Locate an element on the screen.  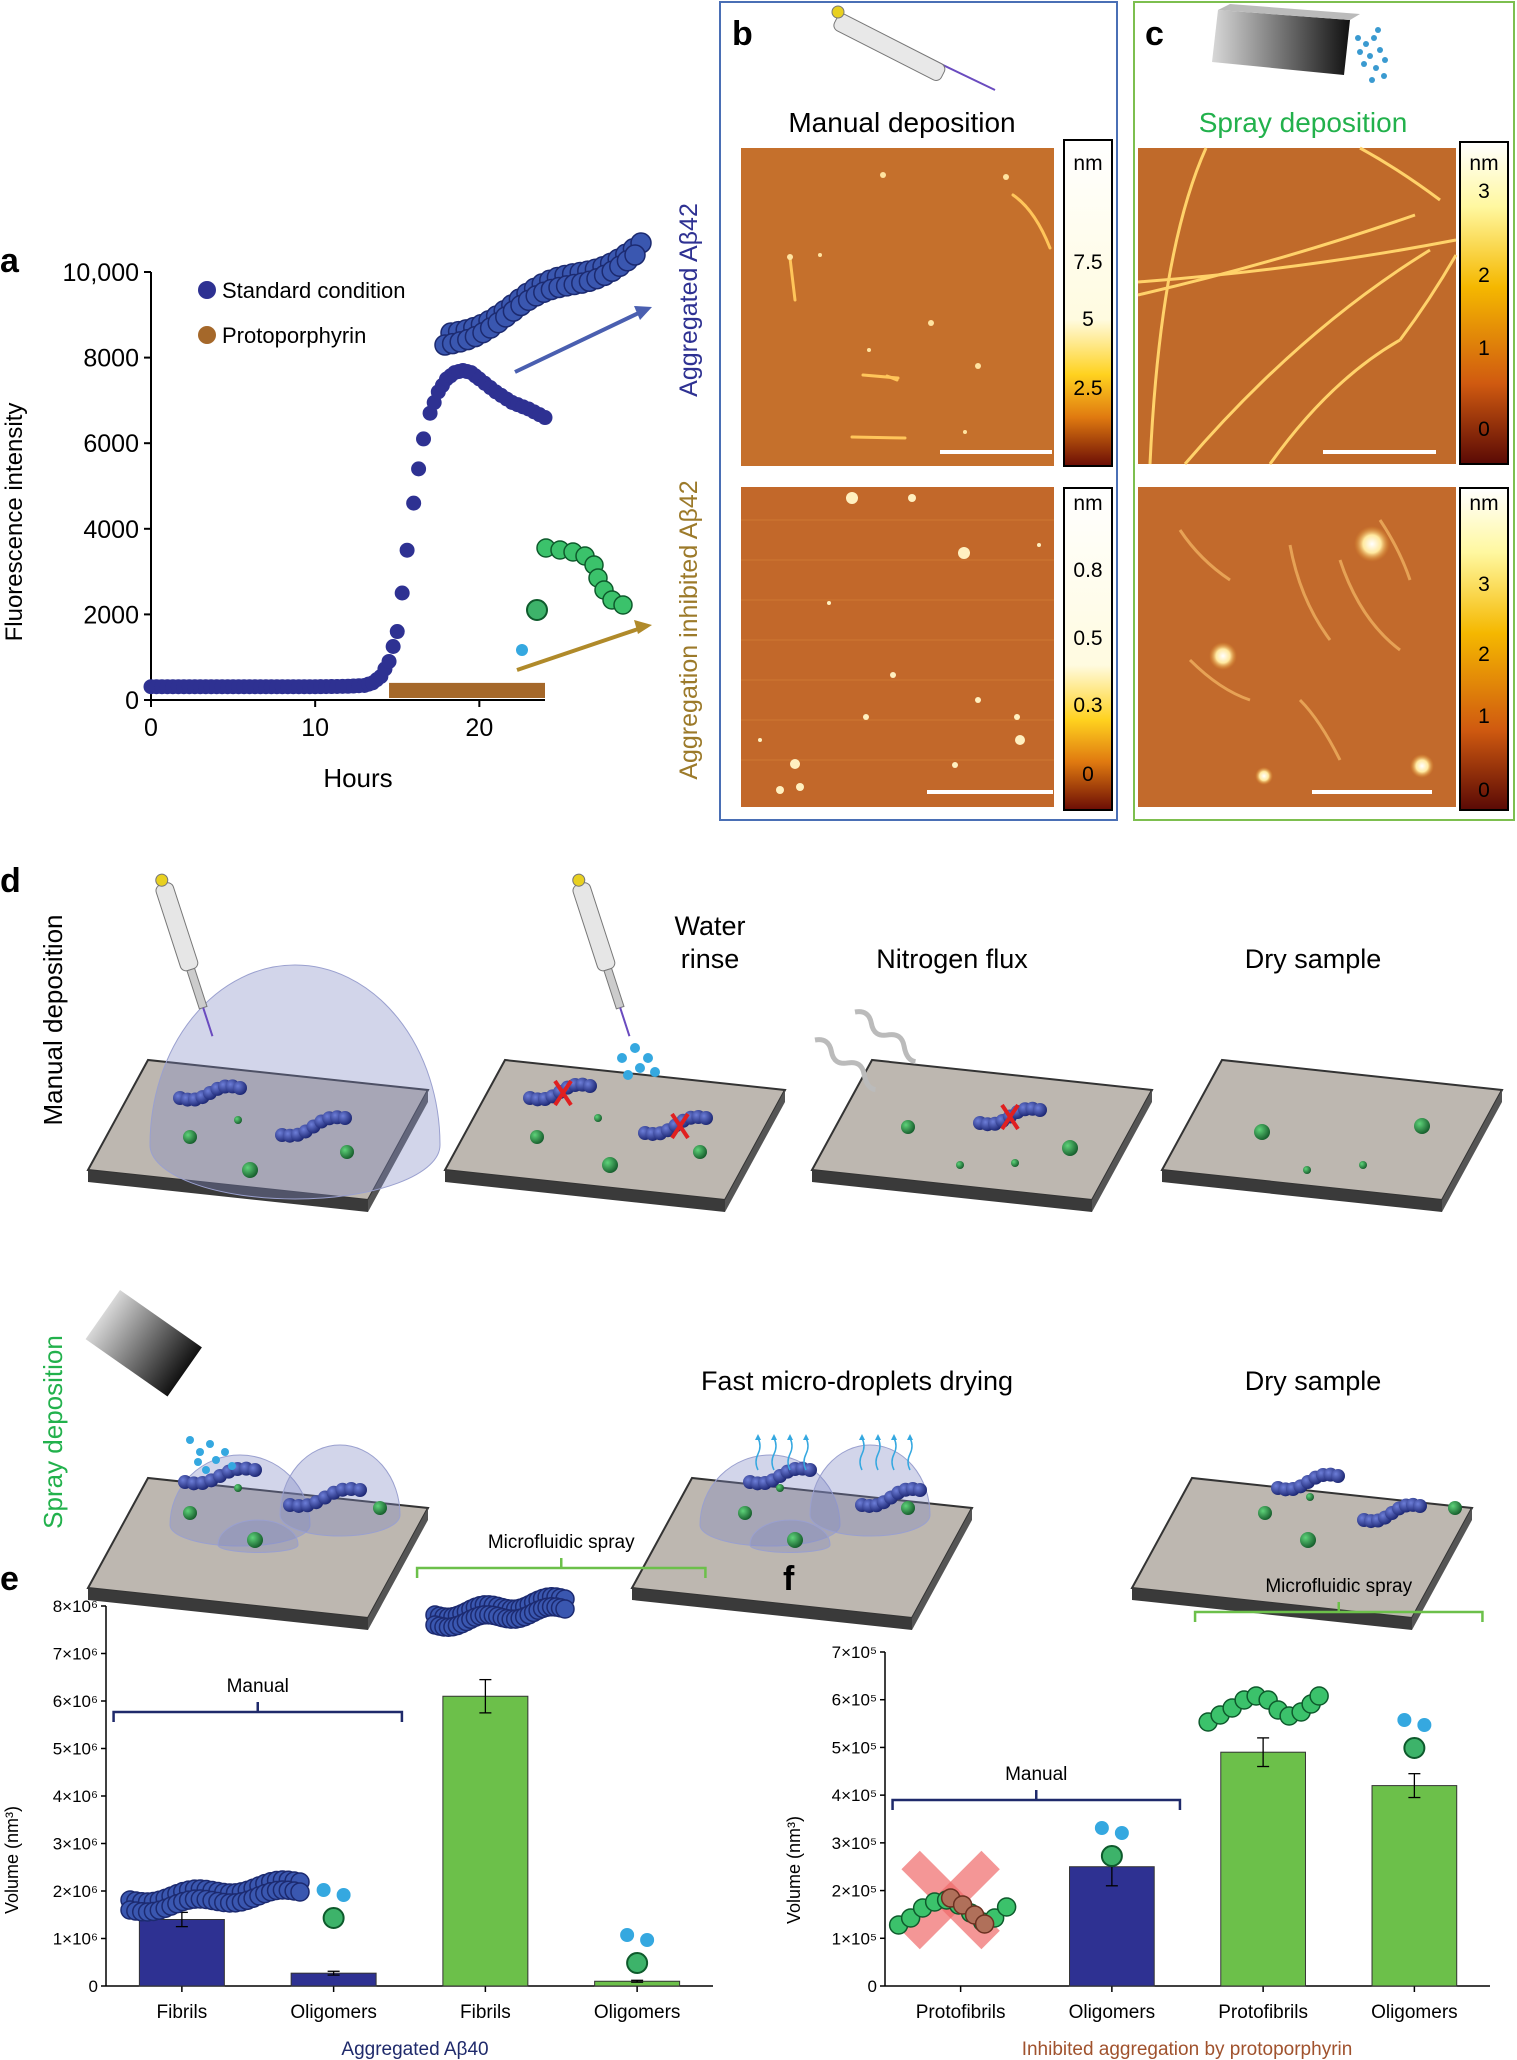
panel-c-frame is located at coordinates (1324, 411).